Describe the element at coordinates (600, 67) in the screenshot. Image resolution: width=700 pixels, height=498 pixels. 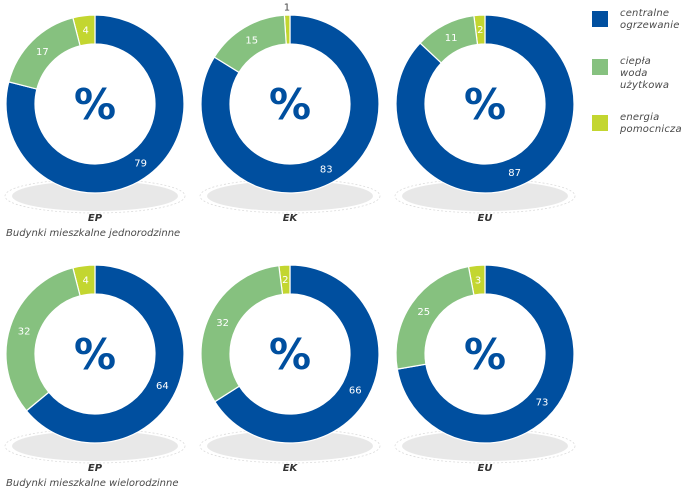
I see `legend-swatch-hot-water` at that location.